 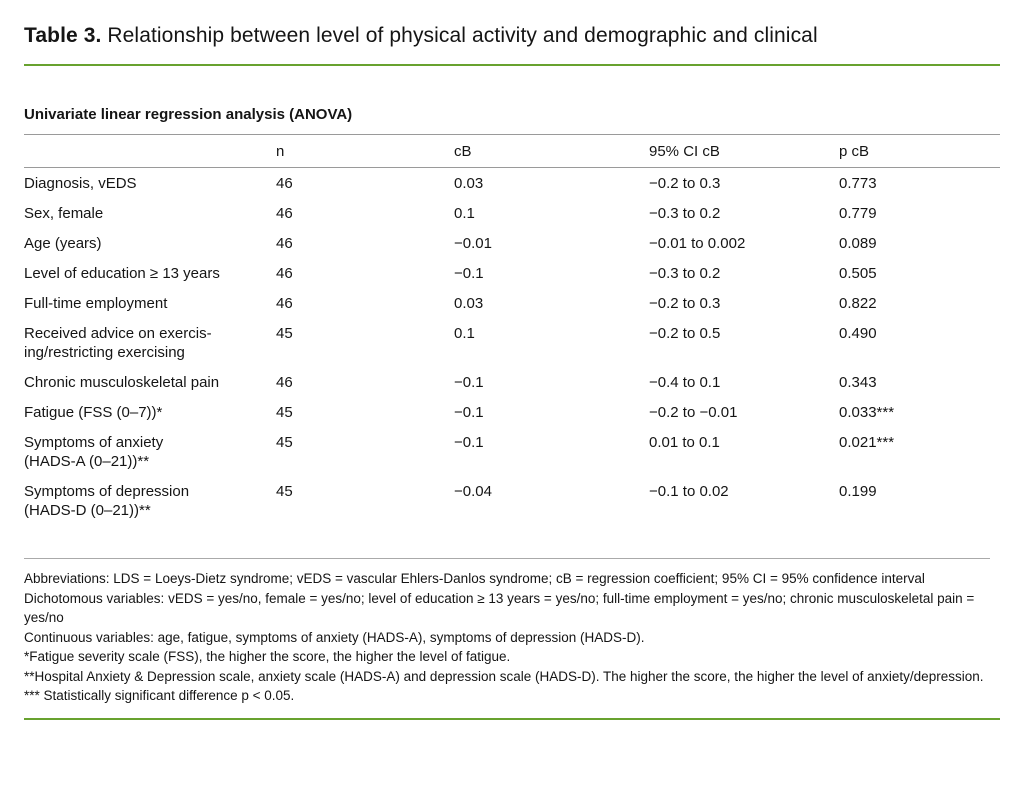 What do you see at coordinates (93, 412) in the screenshot?
I see `cell-label: Fatigue (FSS (0–7))*` at bounding box center [93, 412].